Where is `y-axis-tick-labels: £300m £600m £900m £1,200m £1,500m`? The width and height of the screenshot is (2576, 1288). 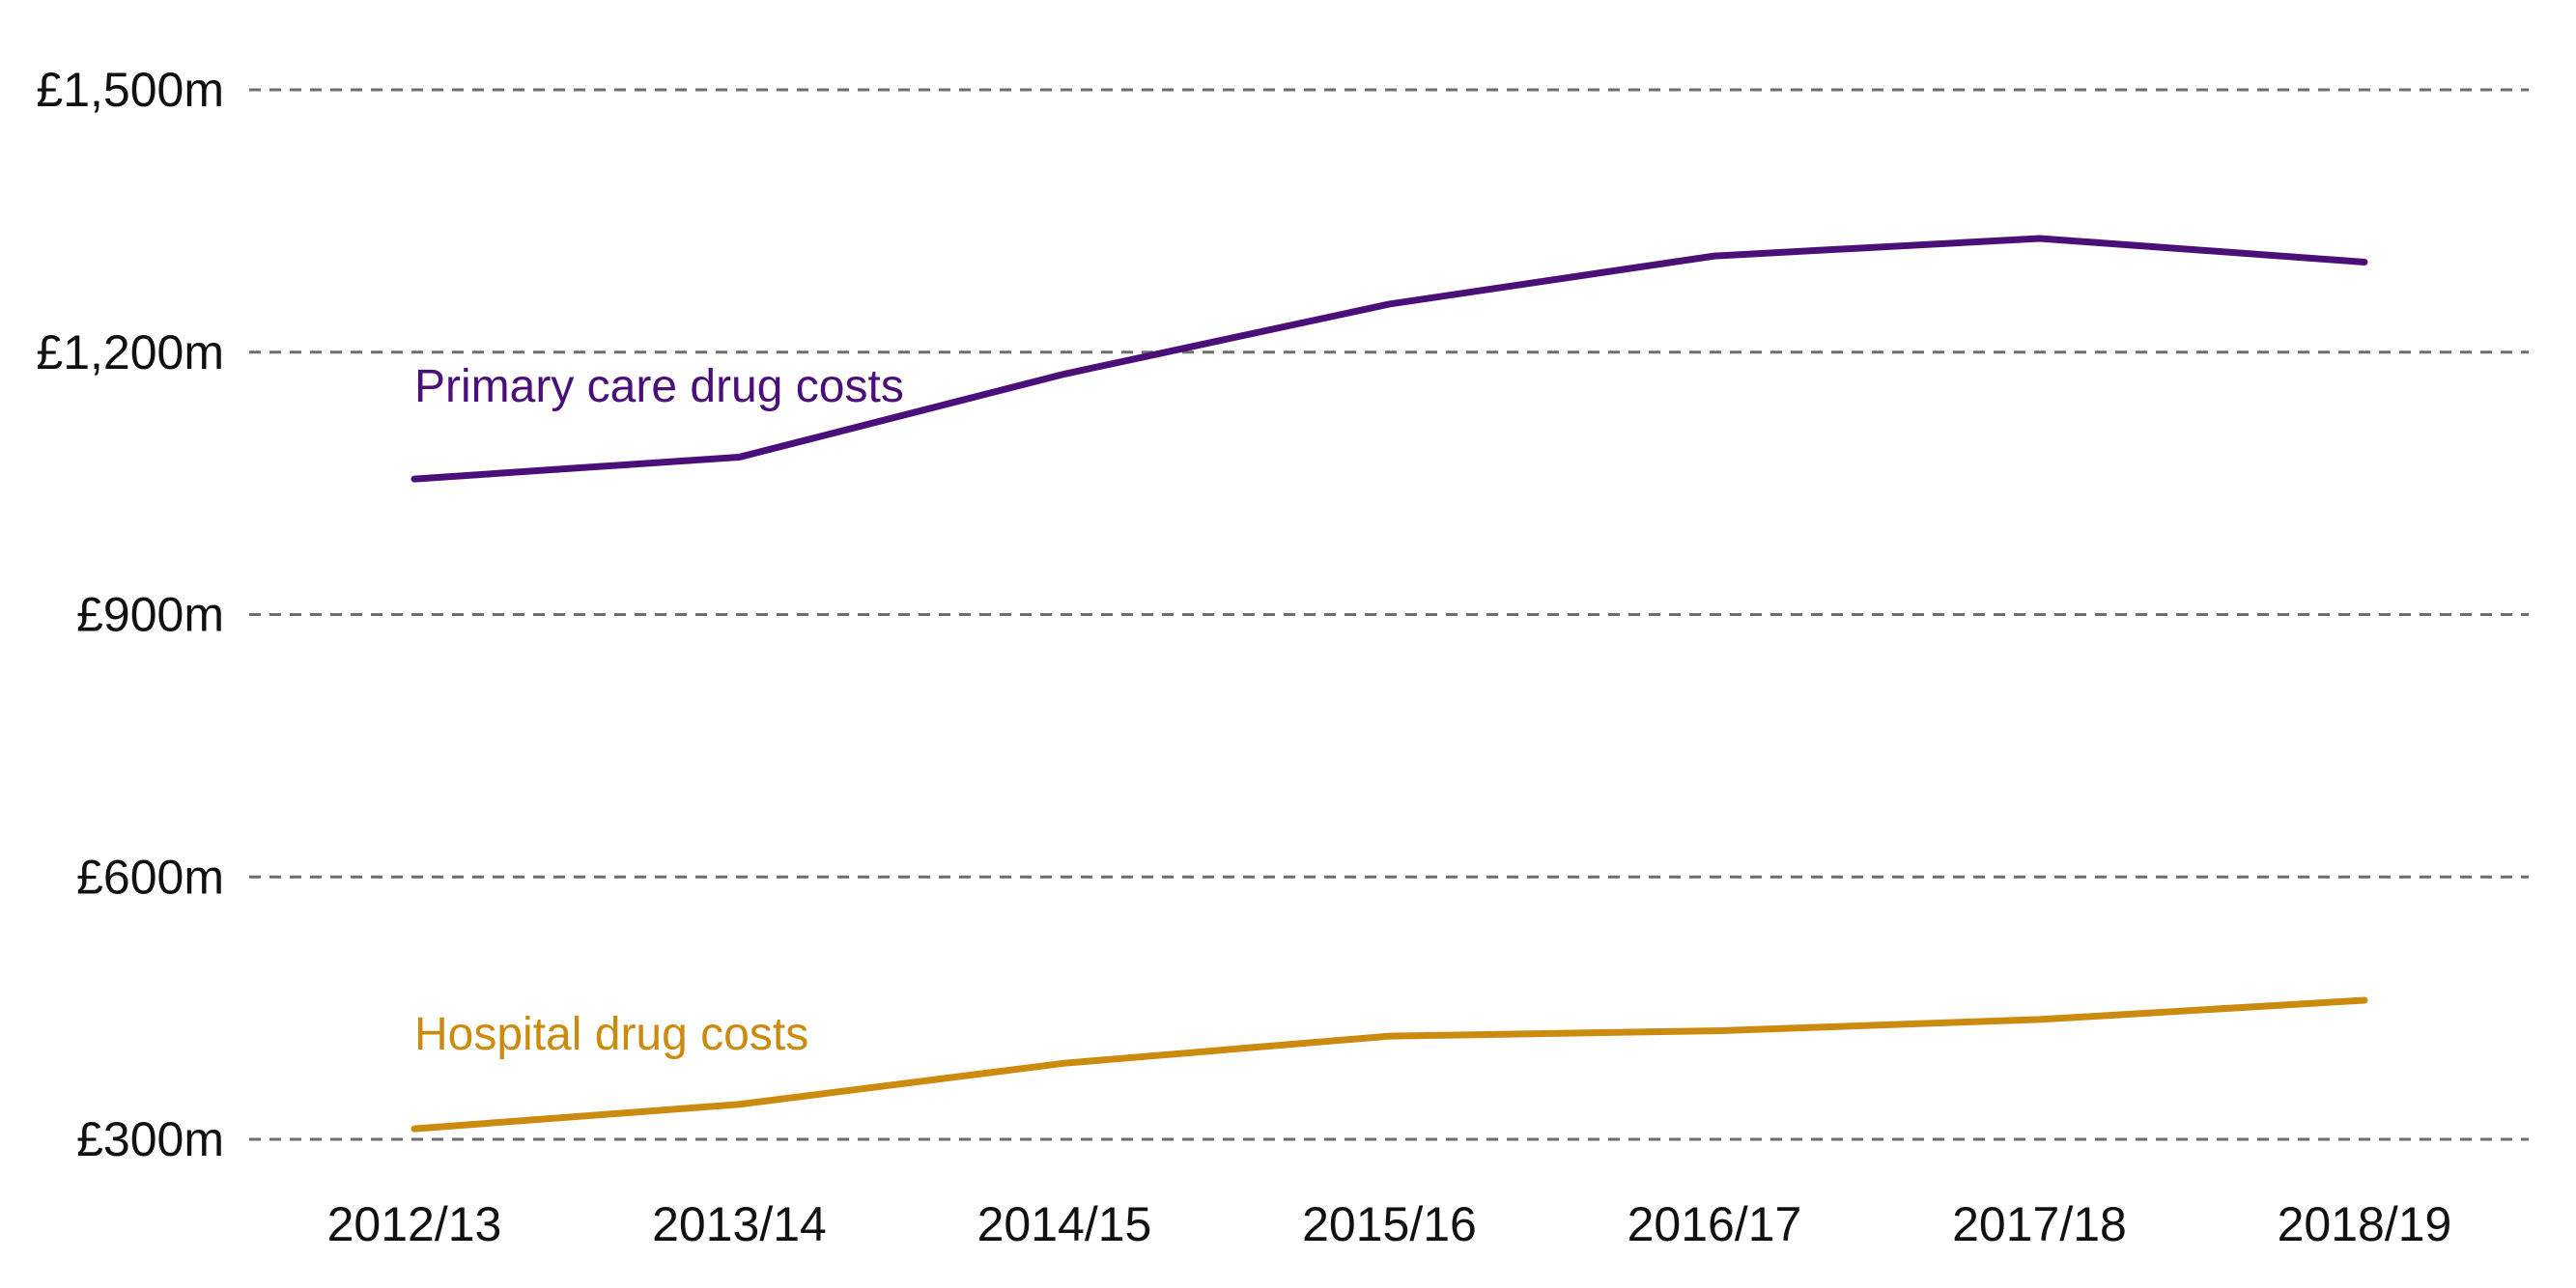 y-axis-tick-labels: £300m £600m £900m £1,200m £1,500m is located at coordinates (130, 615).